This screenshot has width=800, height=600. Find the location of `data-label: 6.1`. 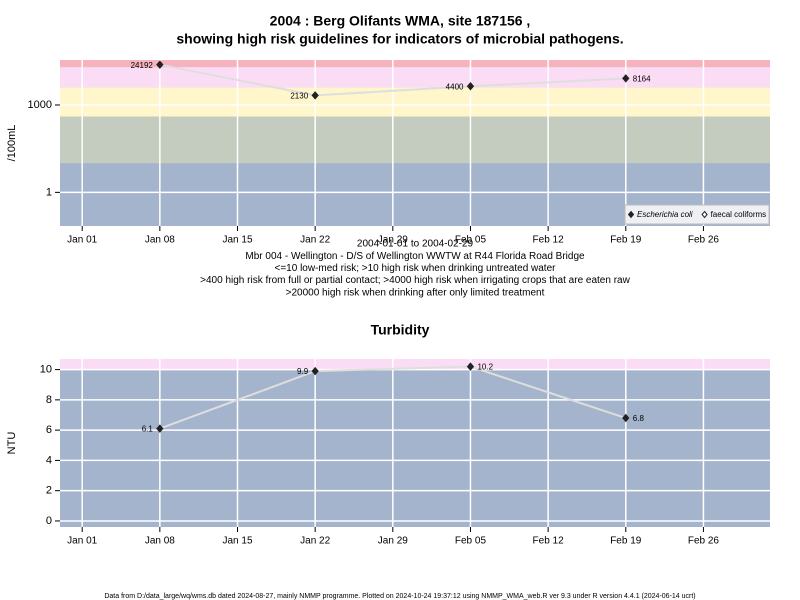

data-label: 6.1 is located at coordinates (148, 429).